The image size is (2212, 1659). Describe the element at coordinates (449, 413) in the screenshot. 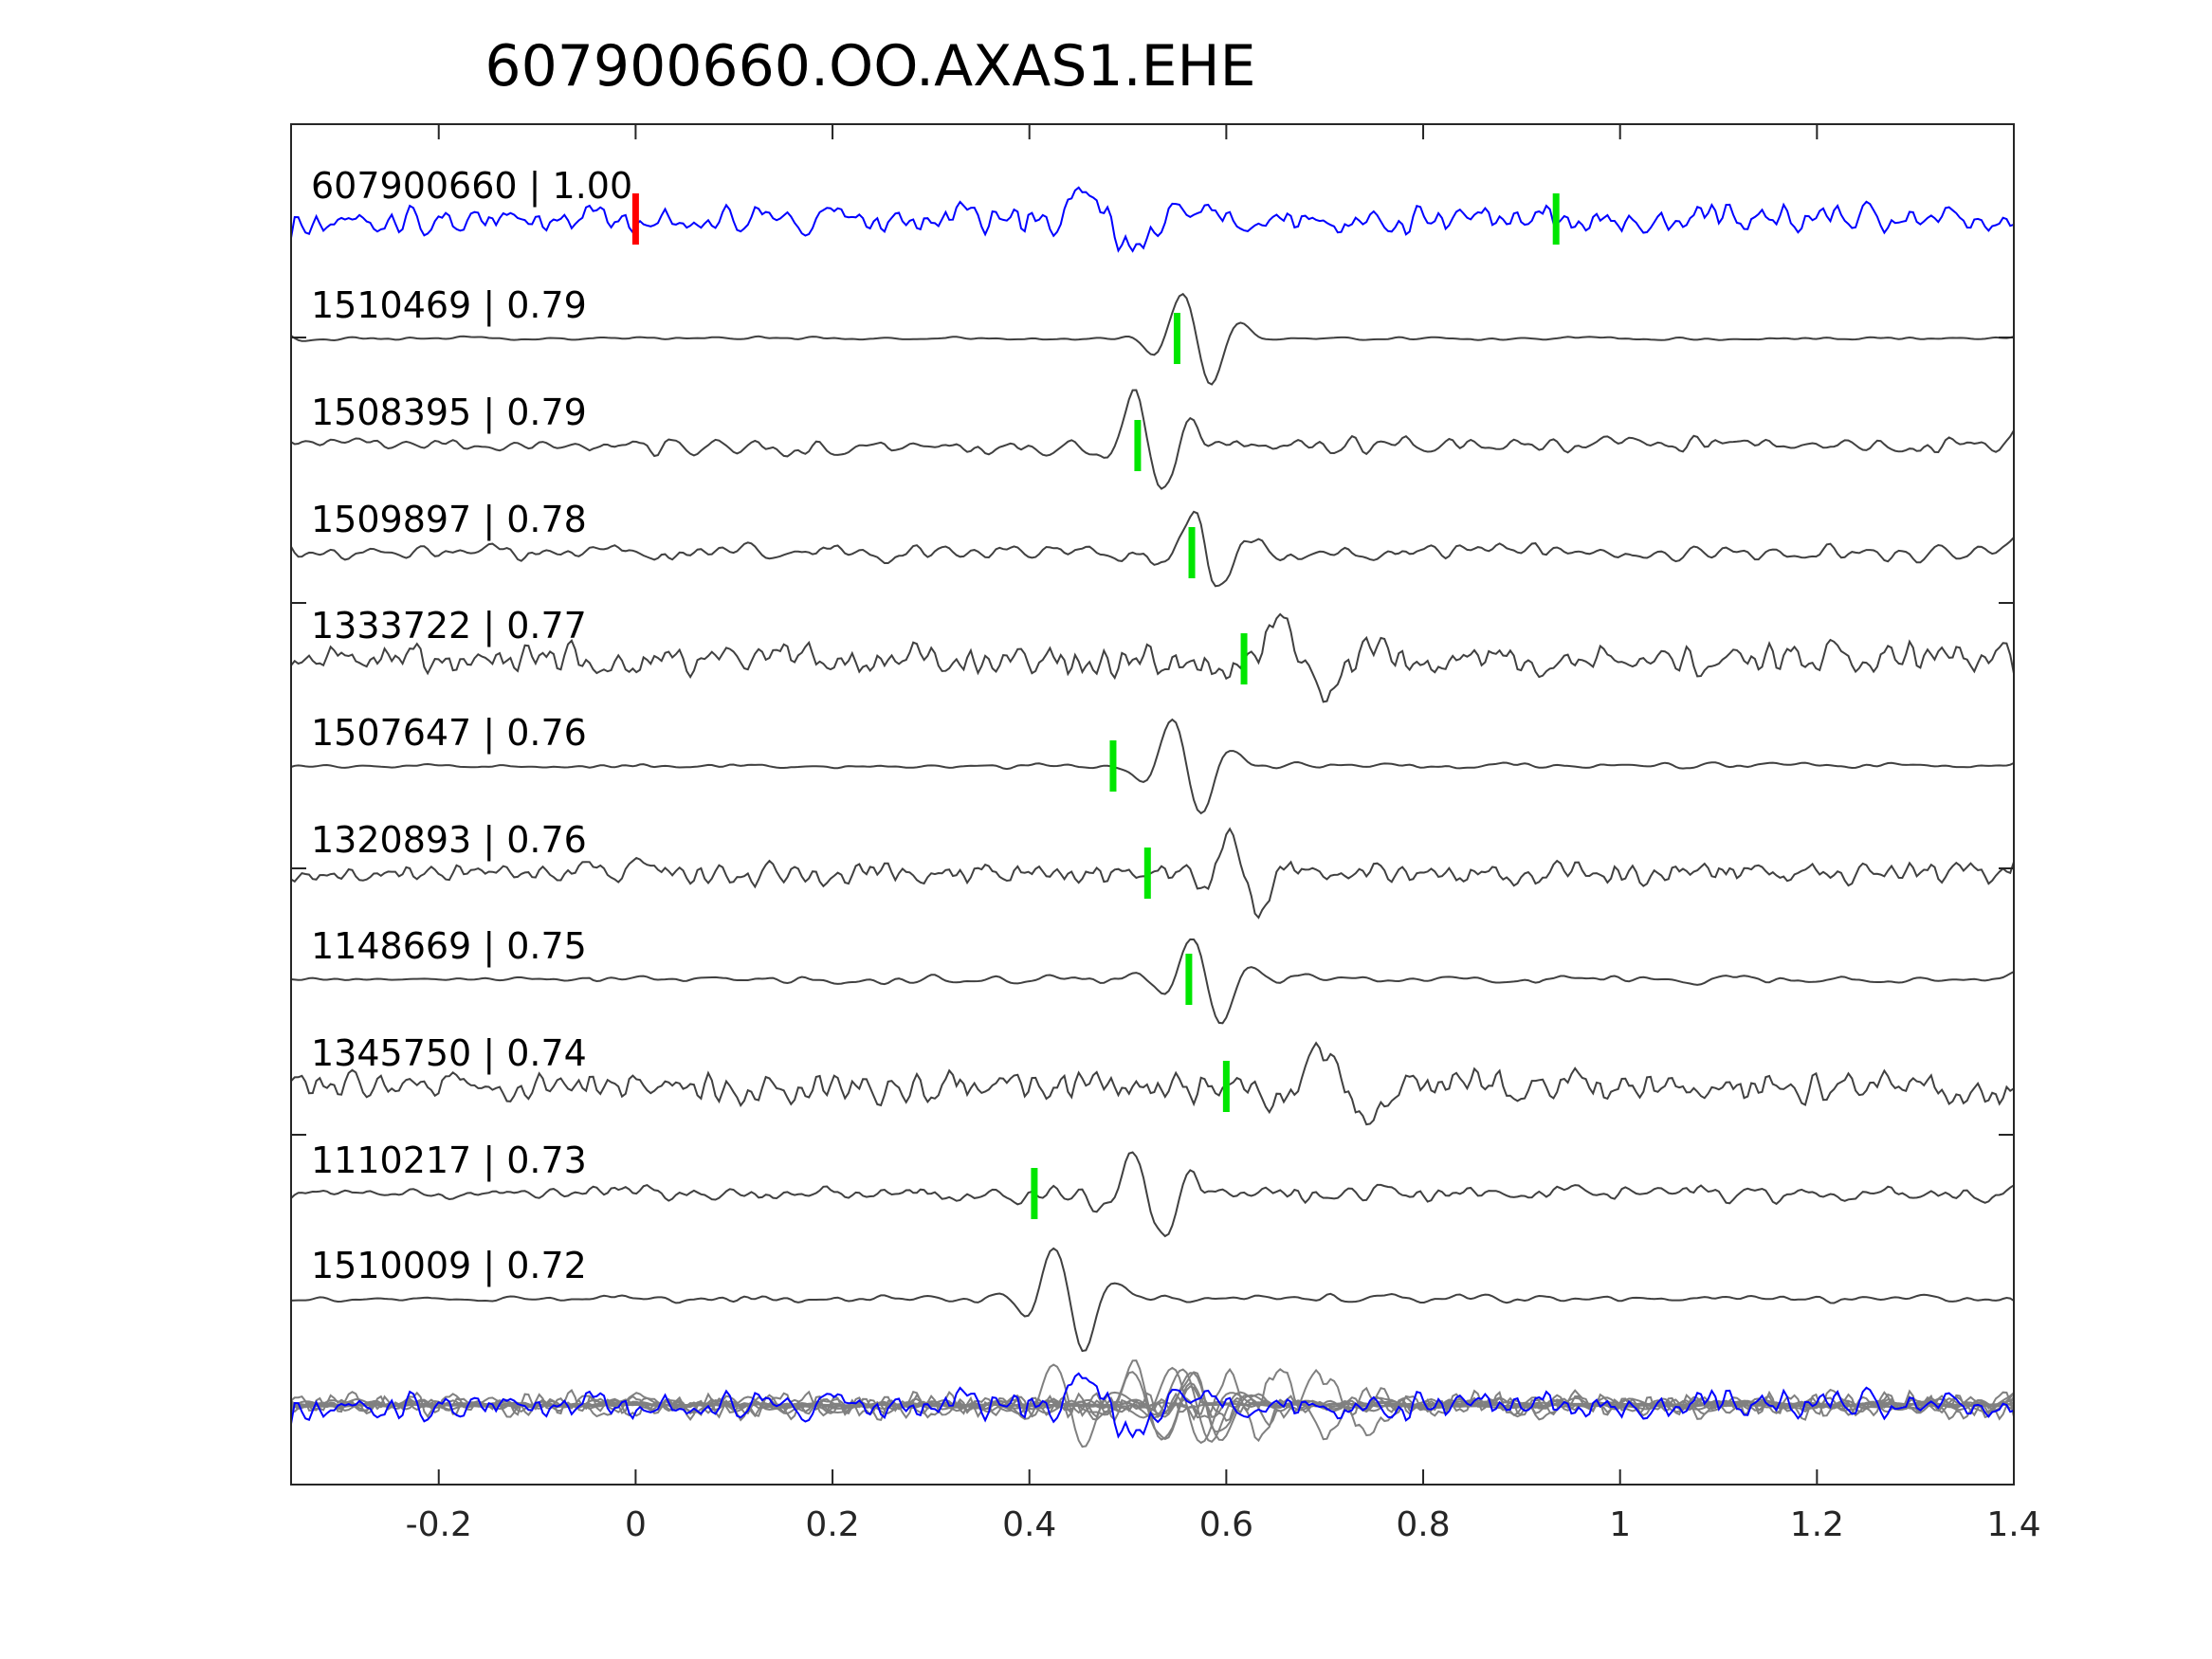

I see `trace-label-2: 1508395 | 0.79` at that location.